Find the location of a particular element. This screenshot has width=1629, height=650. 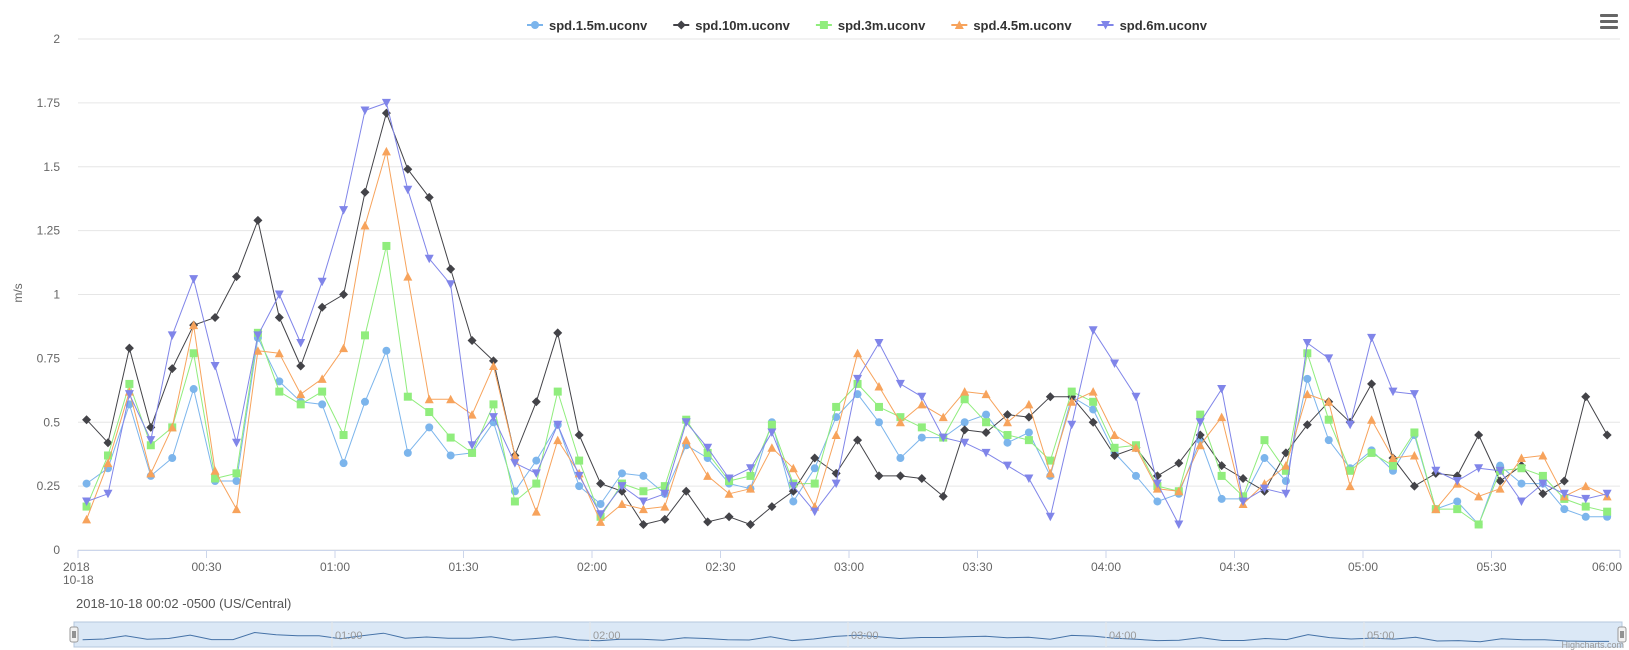

legend-marker is located at coordinates (959, 25).